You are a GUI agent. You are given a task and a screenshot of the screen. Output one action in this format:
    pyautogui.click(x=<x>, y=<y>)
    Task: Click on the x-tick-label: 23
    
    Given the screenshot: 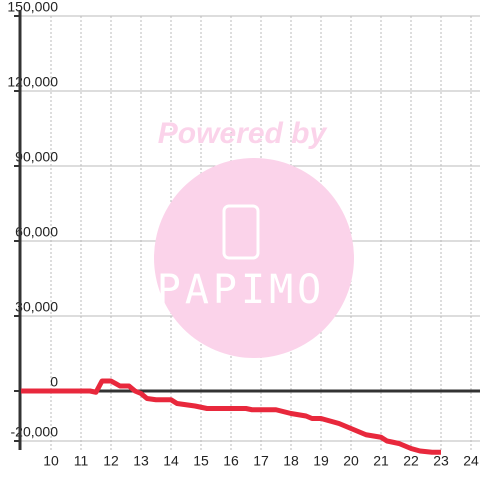 What is the action you would take?
    pyautogui.click(x=441, y=461)
    